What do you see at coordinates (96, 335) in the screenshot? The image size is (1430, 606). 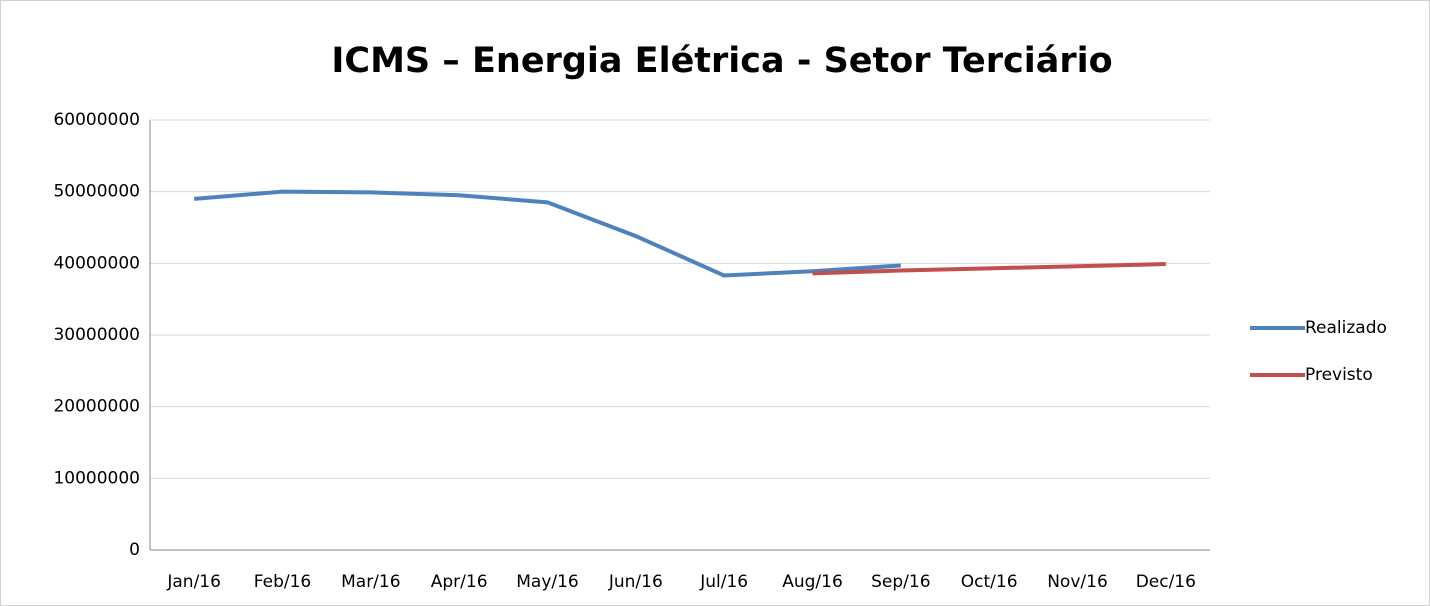 I see `y-tick-label: 30000000` at bounding box center [96, 335].